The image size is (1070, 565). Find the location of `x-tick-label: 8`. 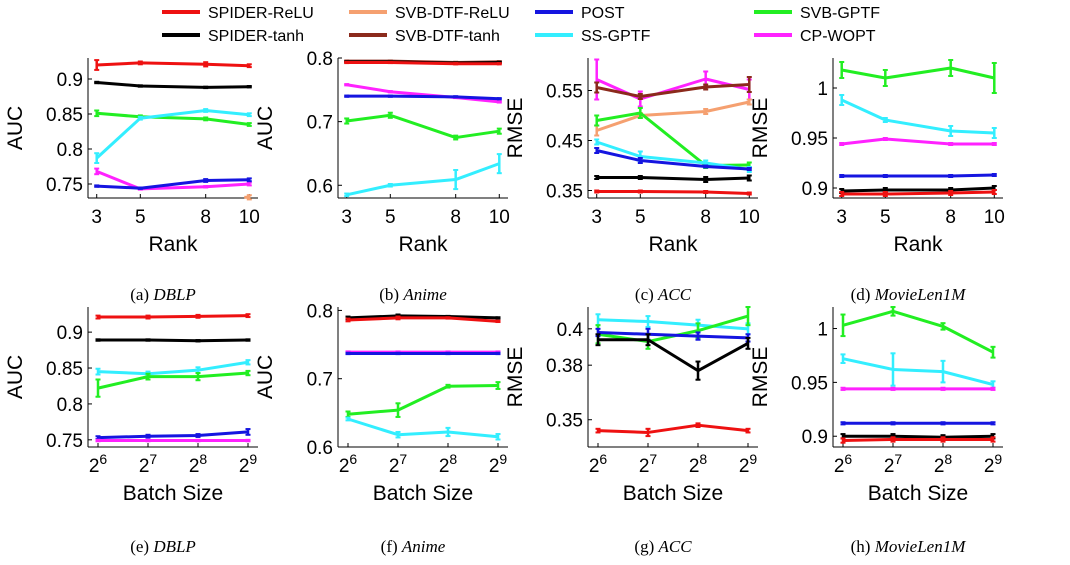

x-tick-label: 8 is located at coordinates (205, 217).